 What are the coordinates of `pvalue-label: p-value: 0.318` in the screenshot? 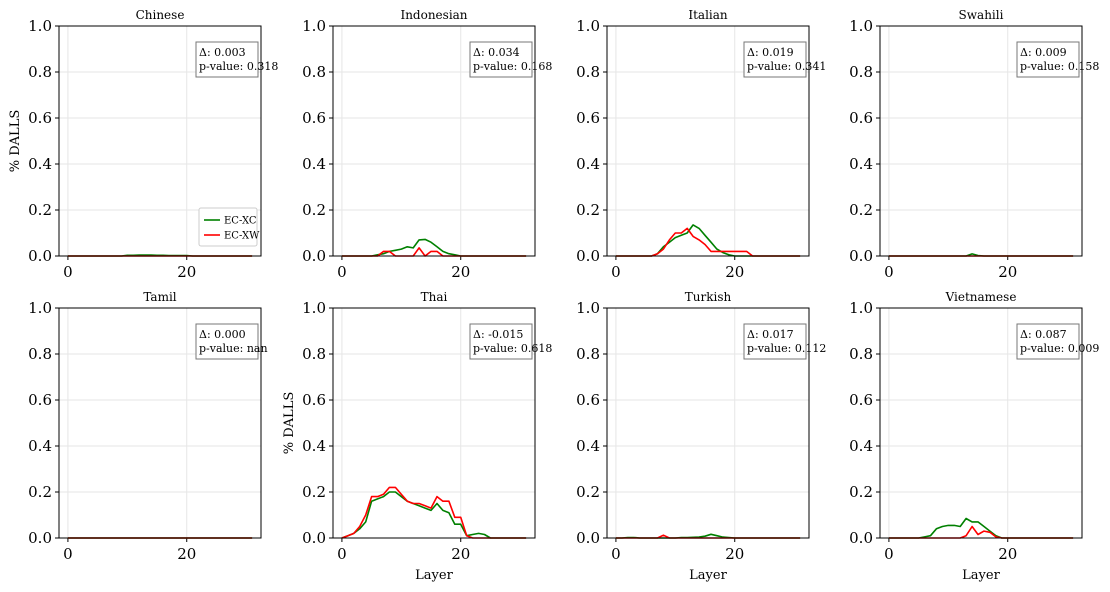 It's located at (238, 66).